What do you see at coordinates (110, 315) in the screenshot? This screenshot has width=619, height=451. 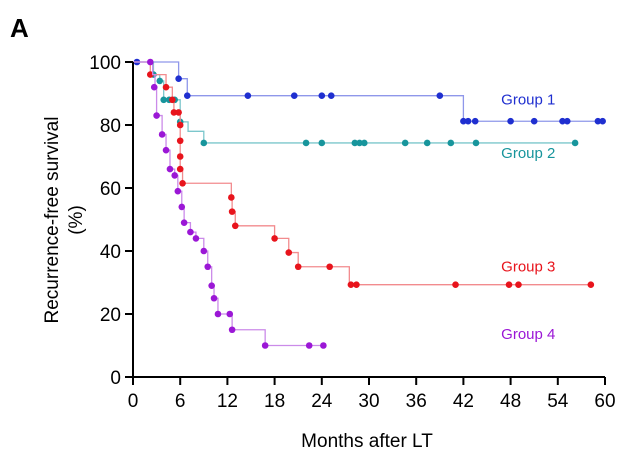 I see `y-tick-label: 20` at bounding box center [110, 315].